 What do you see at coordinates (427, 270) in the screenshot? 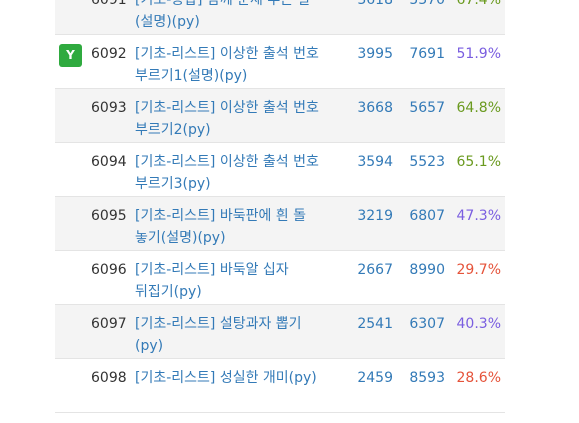
I see `submission-count: 8990` at bounding box center [427, 270].